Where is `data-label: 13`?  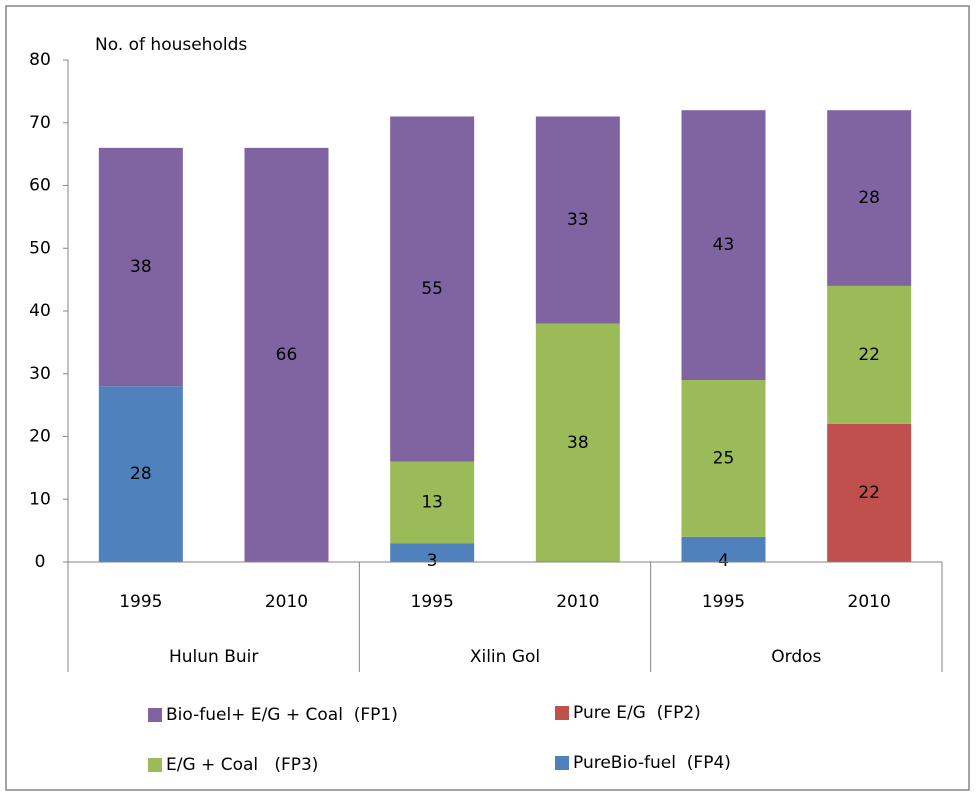
data-label: 13 is located at coordinates (432, 502).